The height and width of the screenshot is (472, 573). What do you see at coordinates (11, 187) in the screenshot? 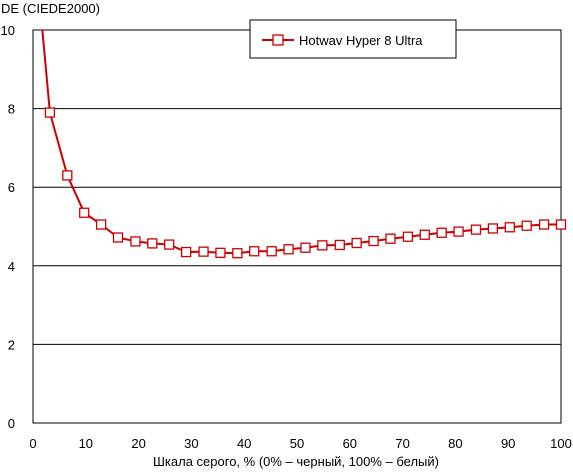
I see `y-tick-label: 6` at bounding box center [11, 187].